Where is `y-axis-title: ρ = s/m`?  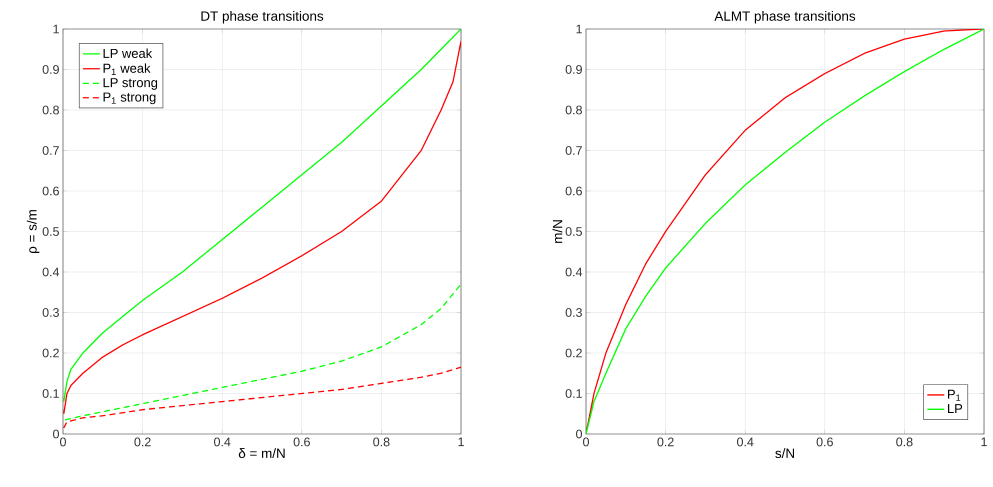 y-axis-title: ρ = s/m is located at coordinates (33, 231).